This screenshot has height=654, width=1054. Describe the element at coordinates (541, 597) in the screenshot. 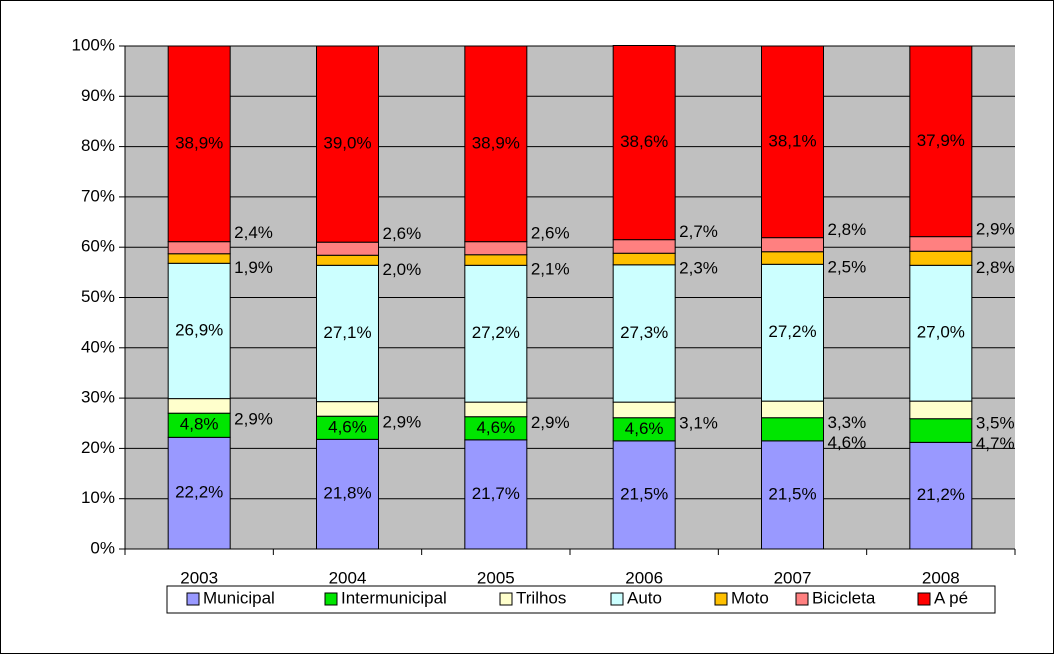

I see `legend-label: Trilhos` at that location.